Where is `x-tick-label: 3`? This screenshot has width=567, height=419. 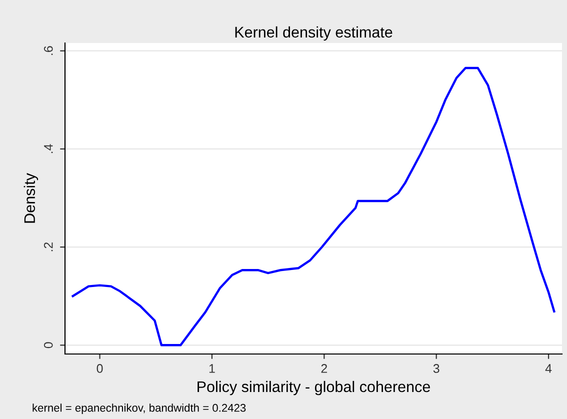 x-tick-label: 3 is located at coordinates (436, 368).